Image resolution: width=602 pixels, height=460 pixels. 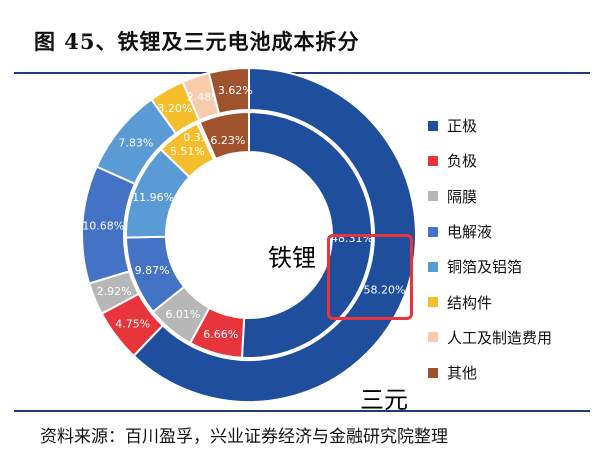 What do you see at coordinates (174, 108) in the screenshot?
I see `outer-slice-label-5: 3.20%` at bounding box center [174, 108].